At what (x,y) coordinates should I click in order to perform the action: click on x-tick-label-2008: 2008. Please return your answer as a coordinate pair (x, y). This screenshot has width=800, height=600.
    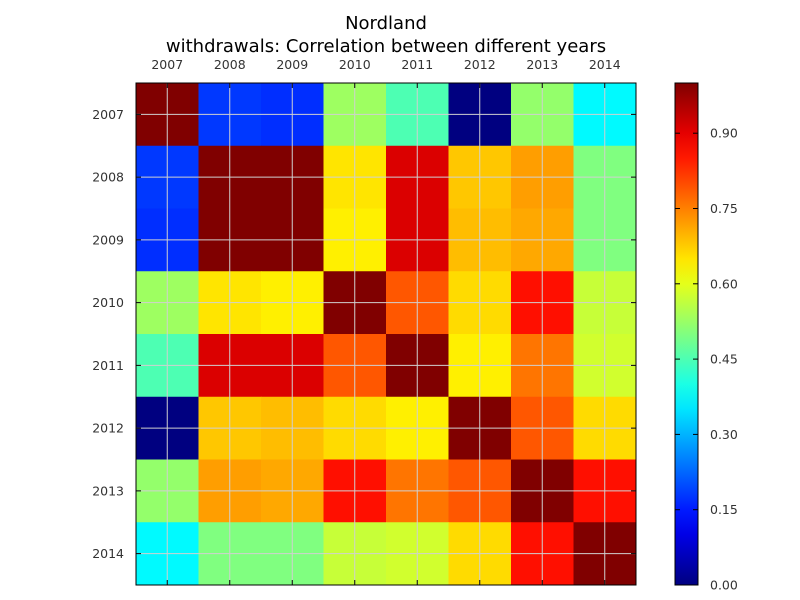
    Looking at the image, I should click on (230, 64).